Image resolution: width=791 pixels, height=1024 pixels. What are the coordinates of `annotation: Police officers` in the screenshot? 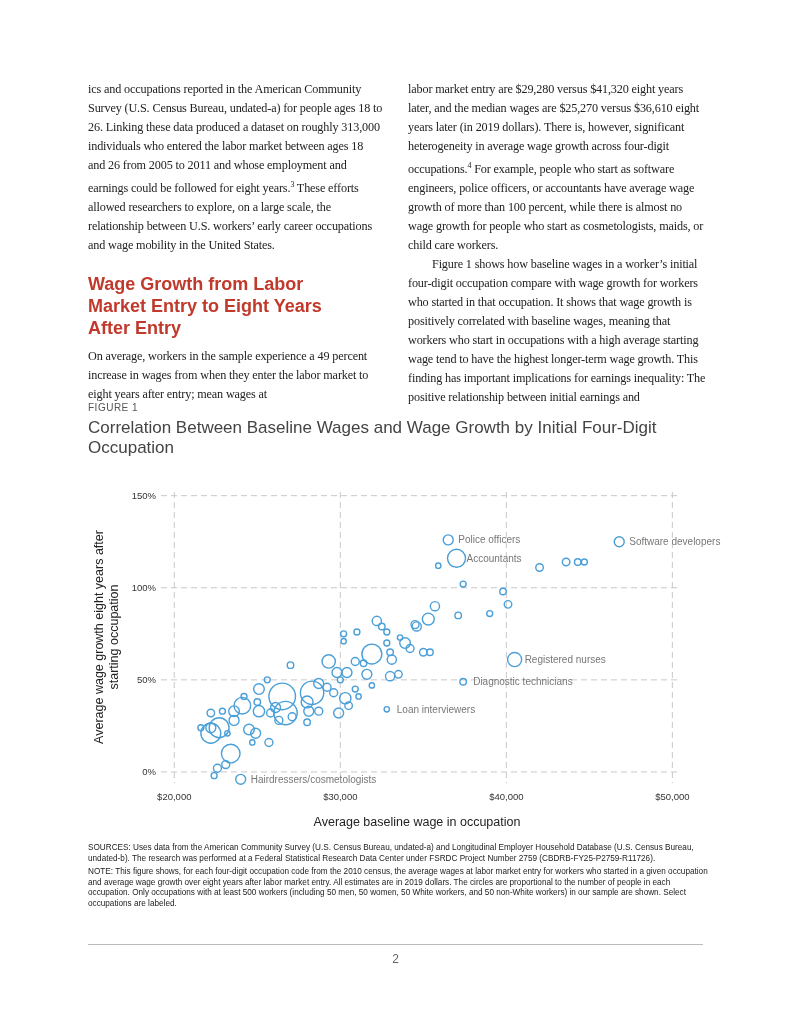 It's located at (489, 540).